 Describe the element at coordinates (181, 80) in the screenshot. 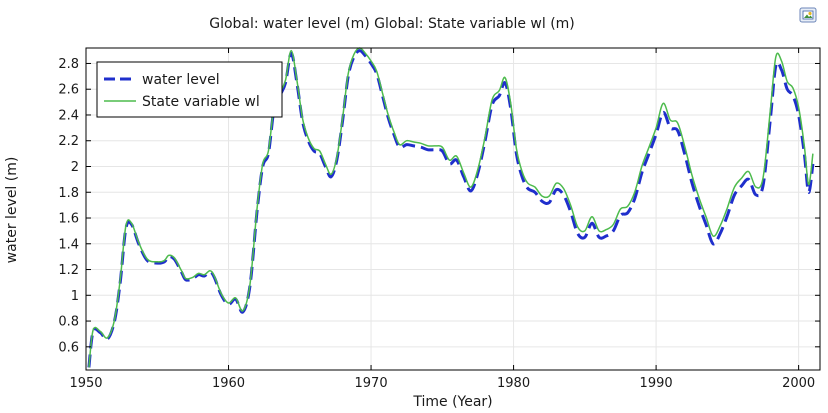

I see `legend-label-water-level: water level` at that location.